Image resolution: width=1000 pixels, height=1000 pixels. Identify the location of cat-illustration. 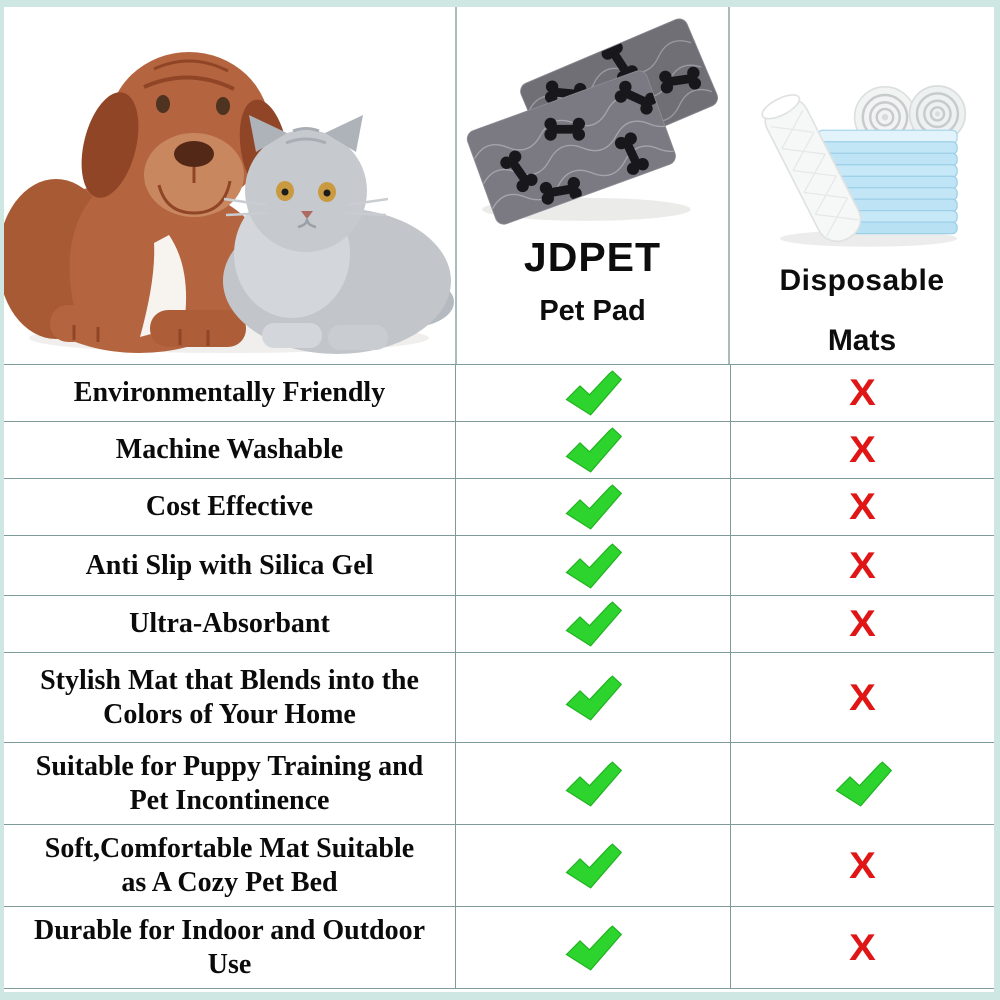
(338, 234).